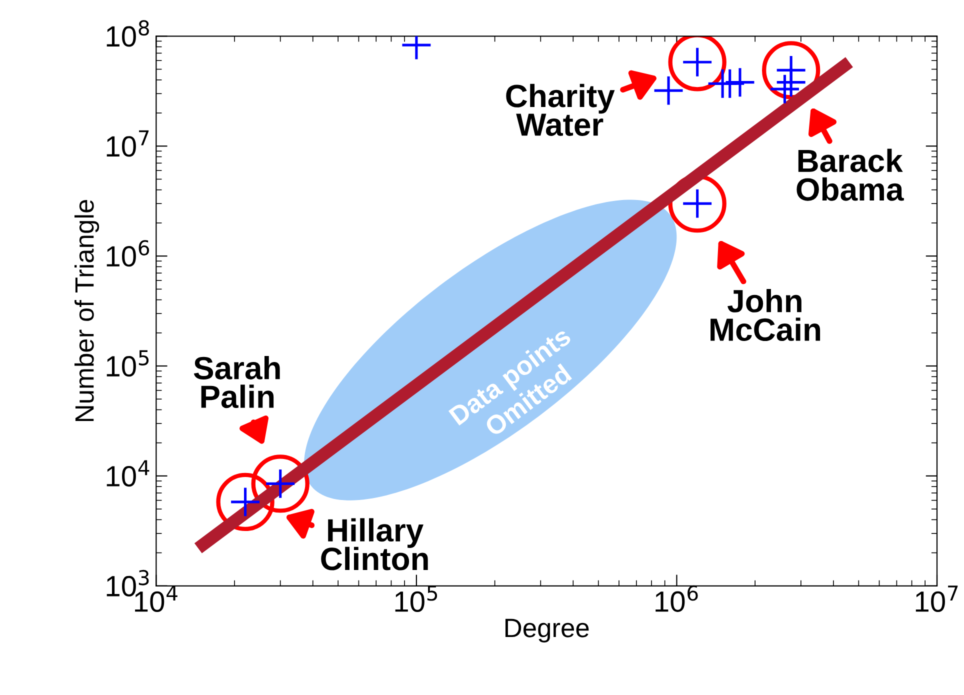 The width and height of the screenshot is (964, 695). I want to click on y-tick-label: 10$^{8}$, so click(127, 33).